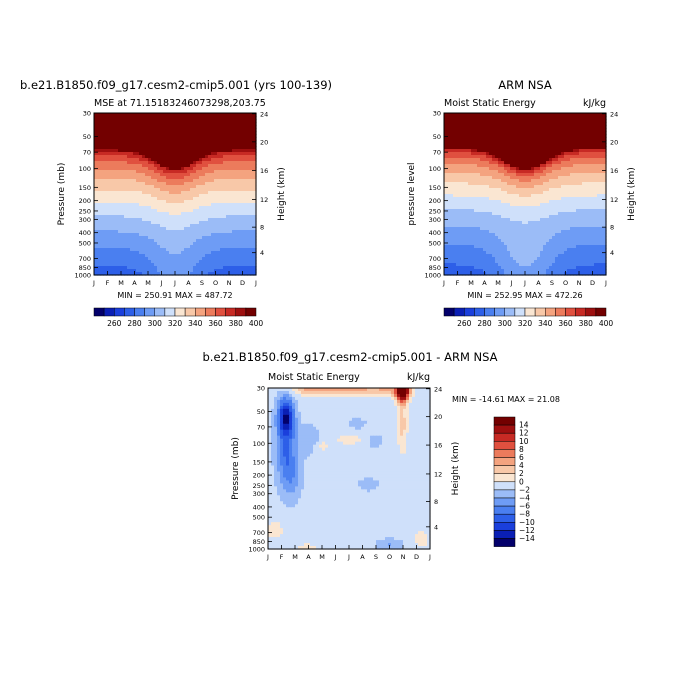 This screenshot has width=700, height=700. Describe the element at coordinates (155, 323) in the screenshot. I see `colorbar-label: 300` at that location.